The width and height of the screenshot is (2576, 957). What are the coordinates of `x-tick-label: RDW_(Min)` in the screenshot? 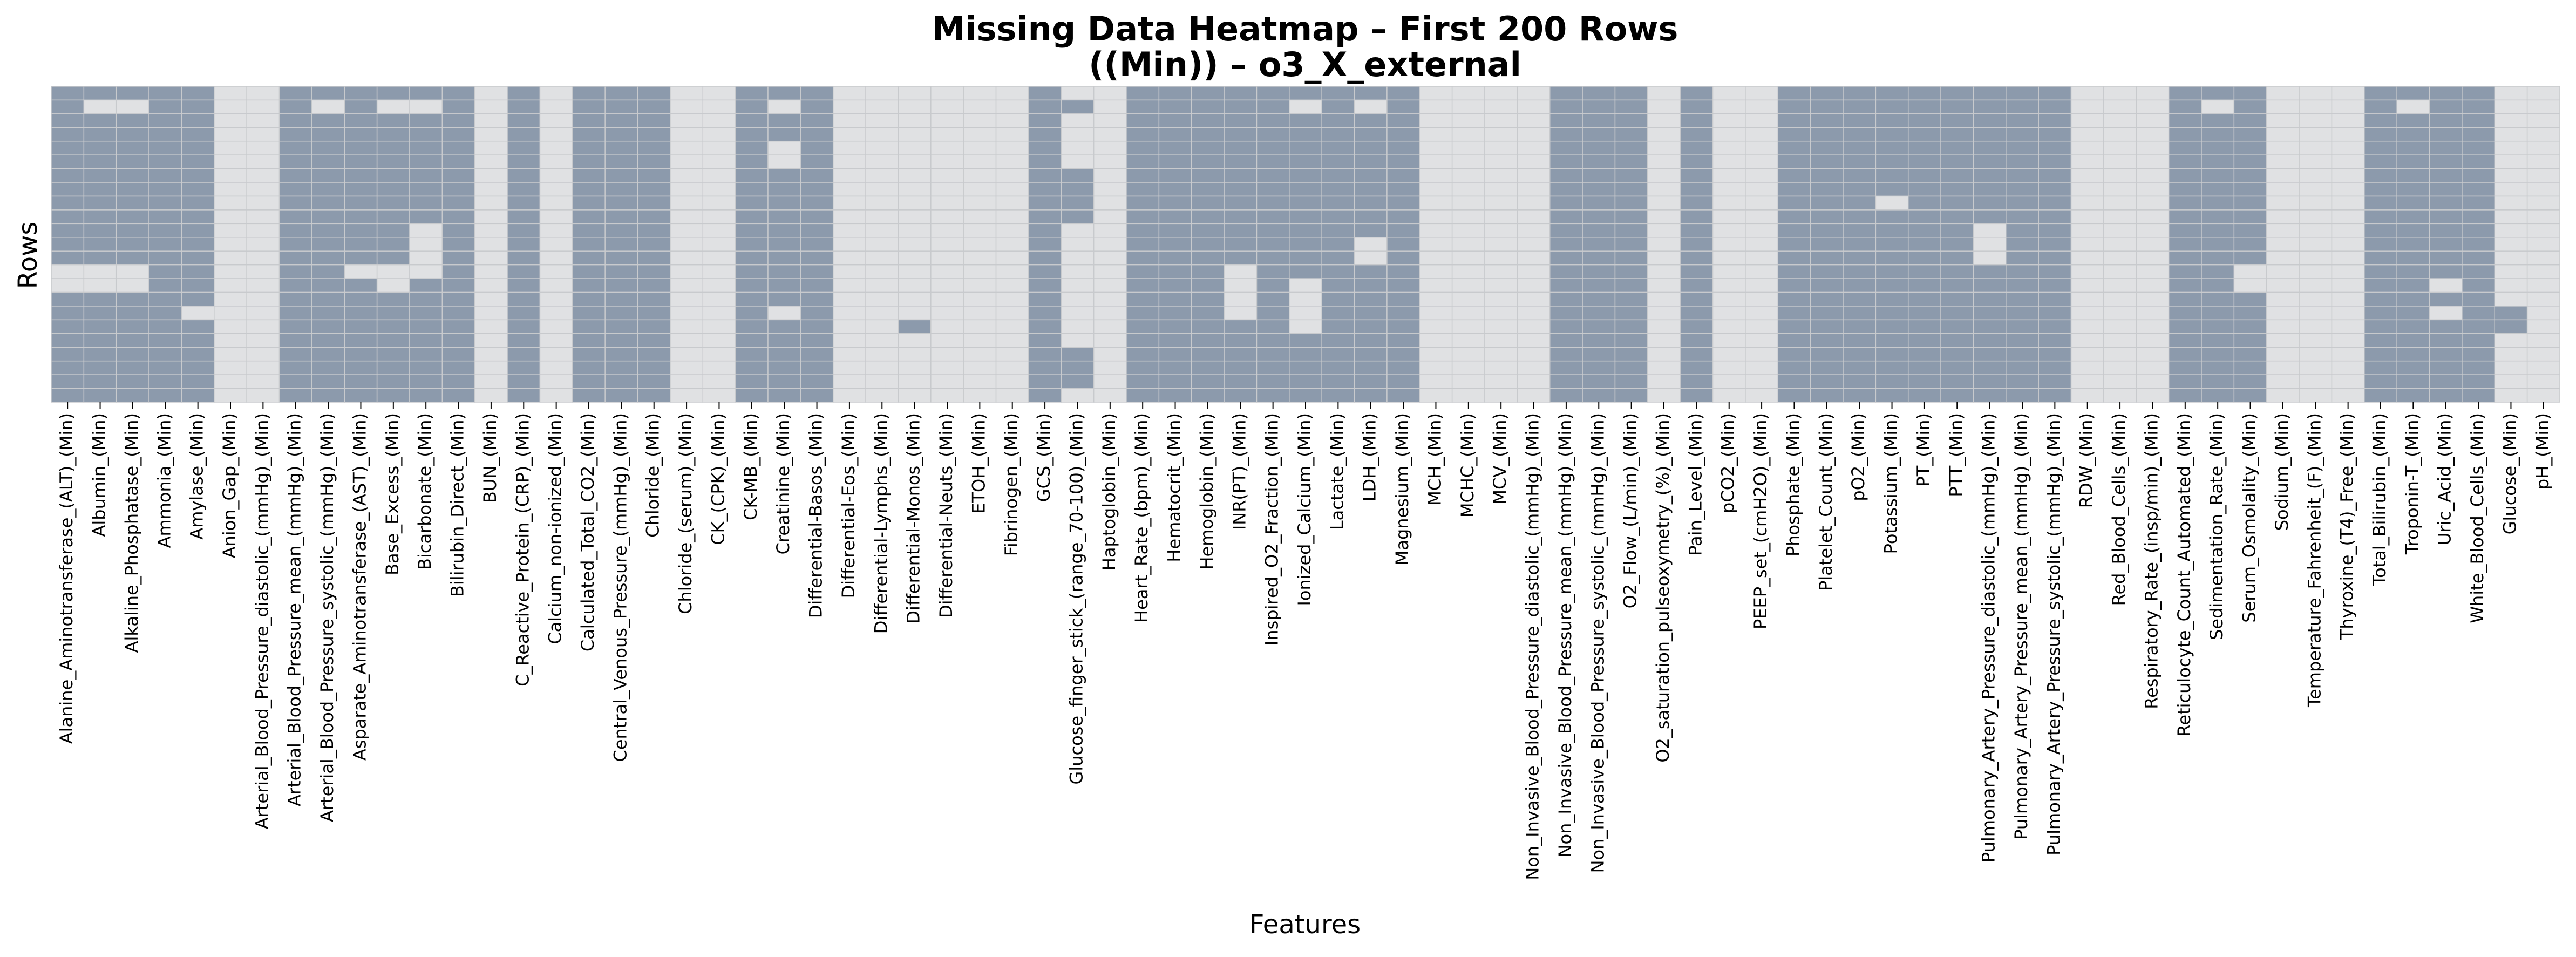 It's located at (2086, 460).